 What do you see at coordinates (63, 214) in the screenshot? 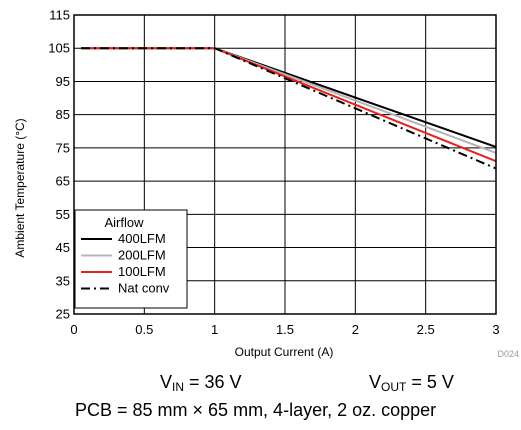
I see `y-tick-label: 55` at bounding box center [63, 214].